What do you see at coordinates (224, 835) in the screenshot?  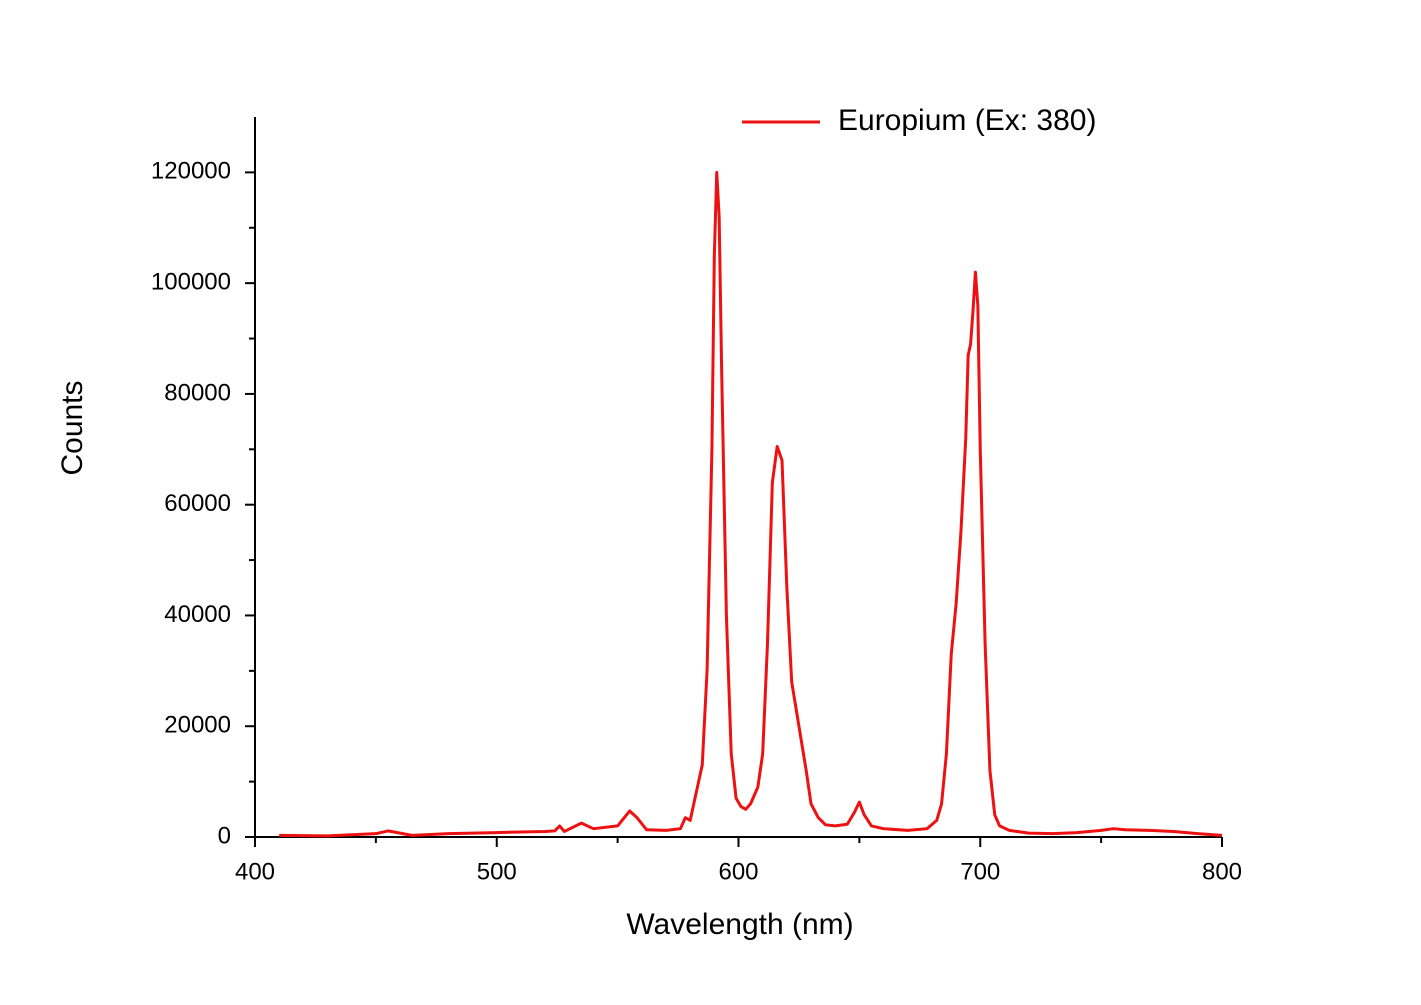 I see `y-tick-label: 0` at bounding box center [224, 835].